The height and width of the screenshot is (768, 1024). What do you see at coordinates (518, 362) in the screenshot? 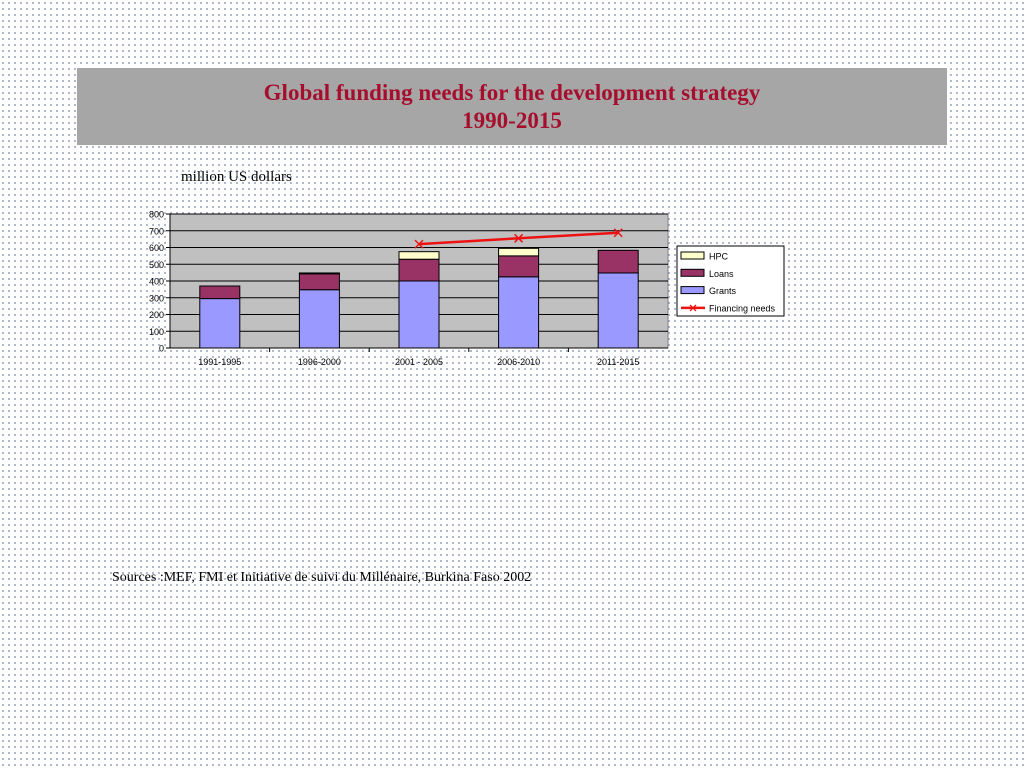
I see `x-tick-label: 2006-2010` at bounding box center [518, 362].